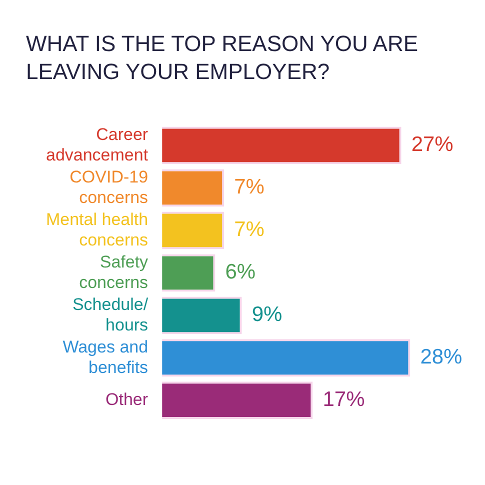 The width and height of the screenshot is (485, 485). Describe the element at coordinates (97, 144) in the screenshot. I see `y-tick-label: Career advancement` at that location.